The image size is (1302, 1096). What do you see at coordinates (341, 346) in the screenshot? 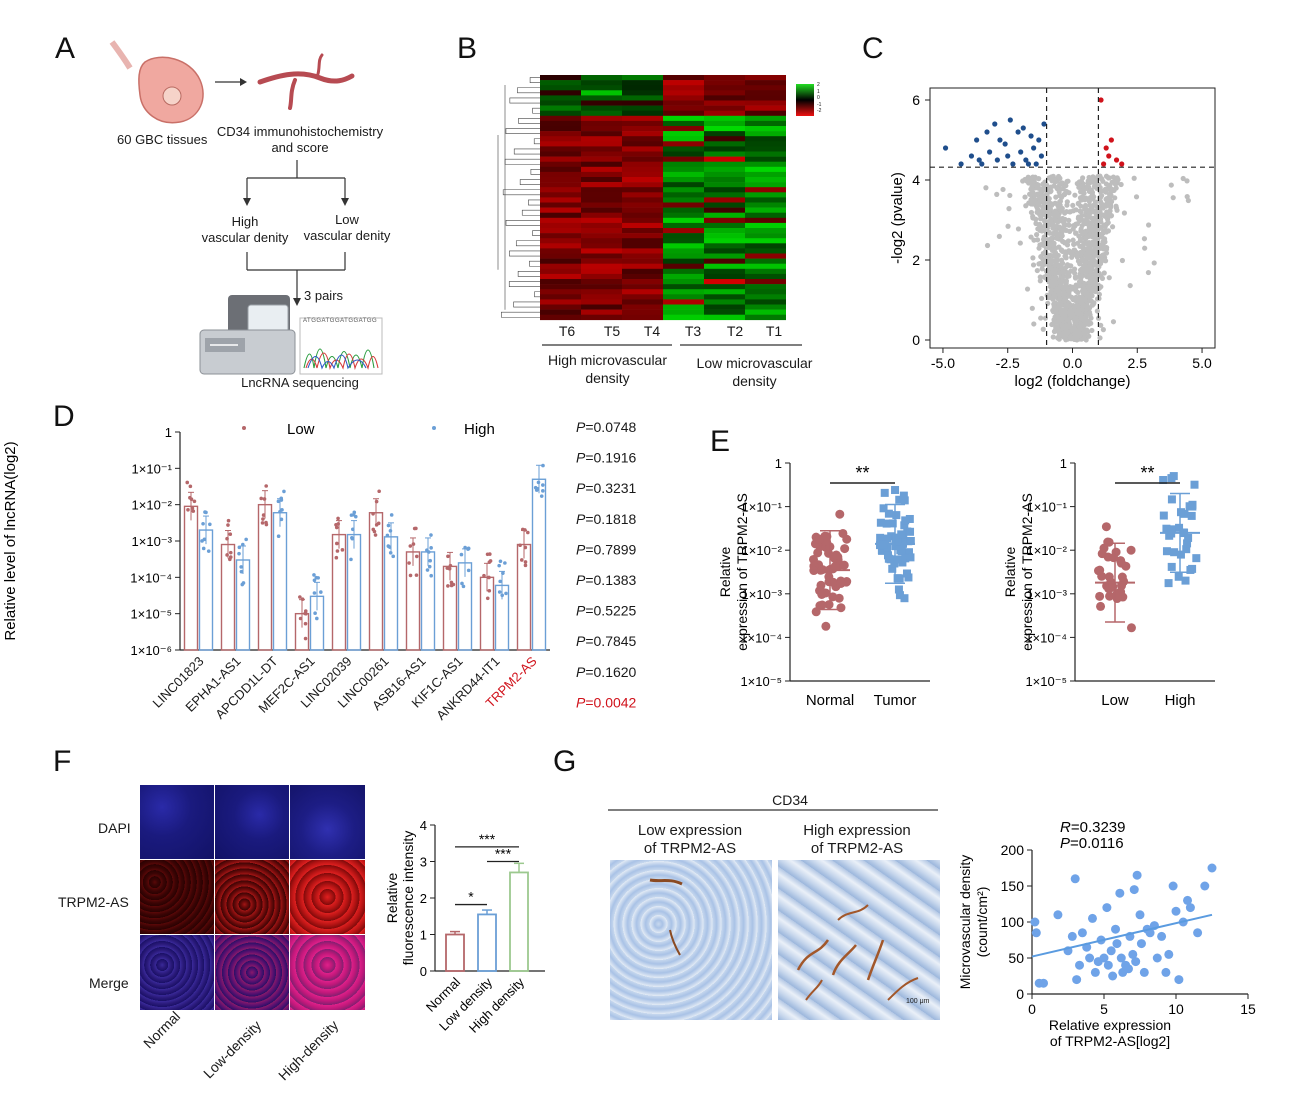
I see `chromatogram-icon` at bounding box center [341, 346].